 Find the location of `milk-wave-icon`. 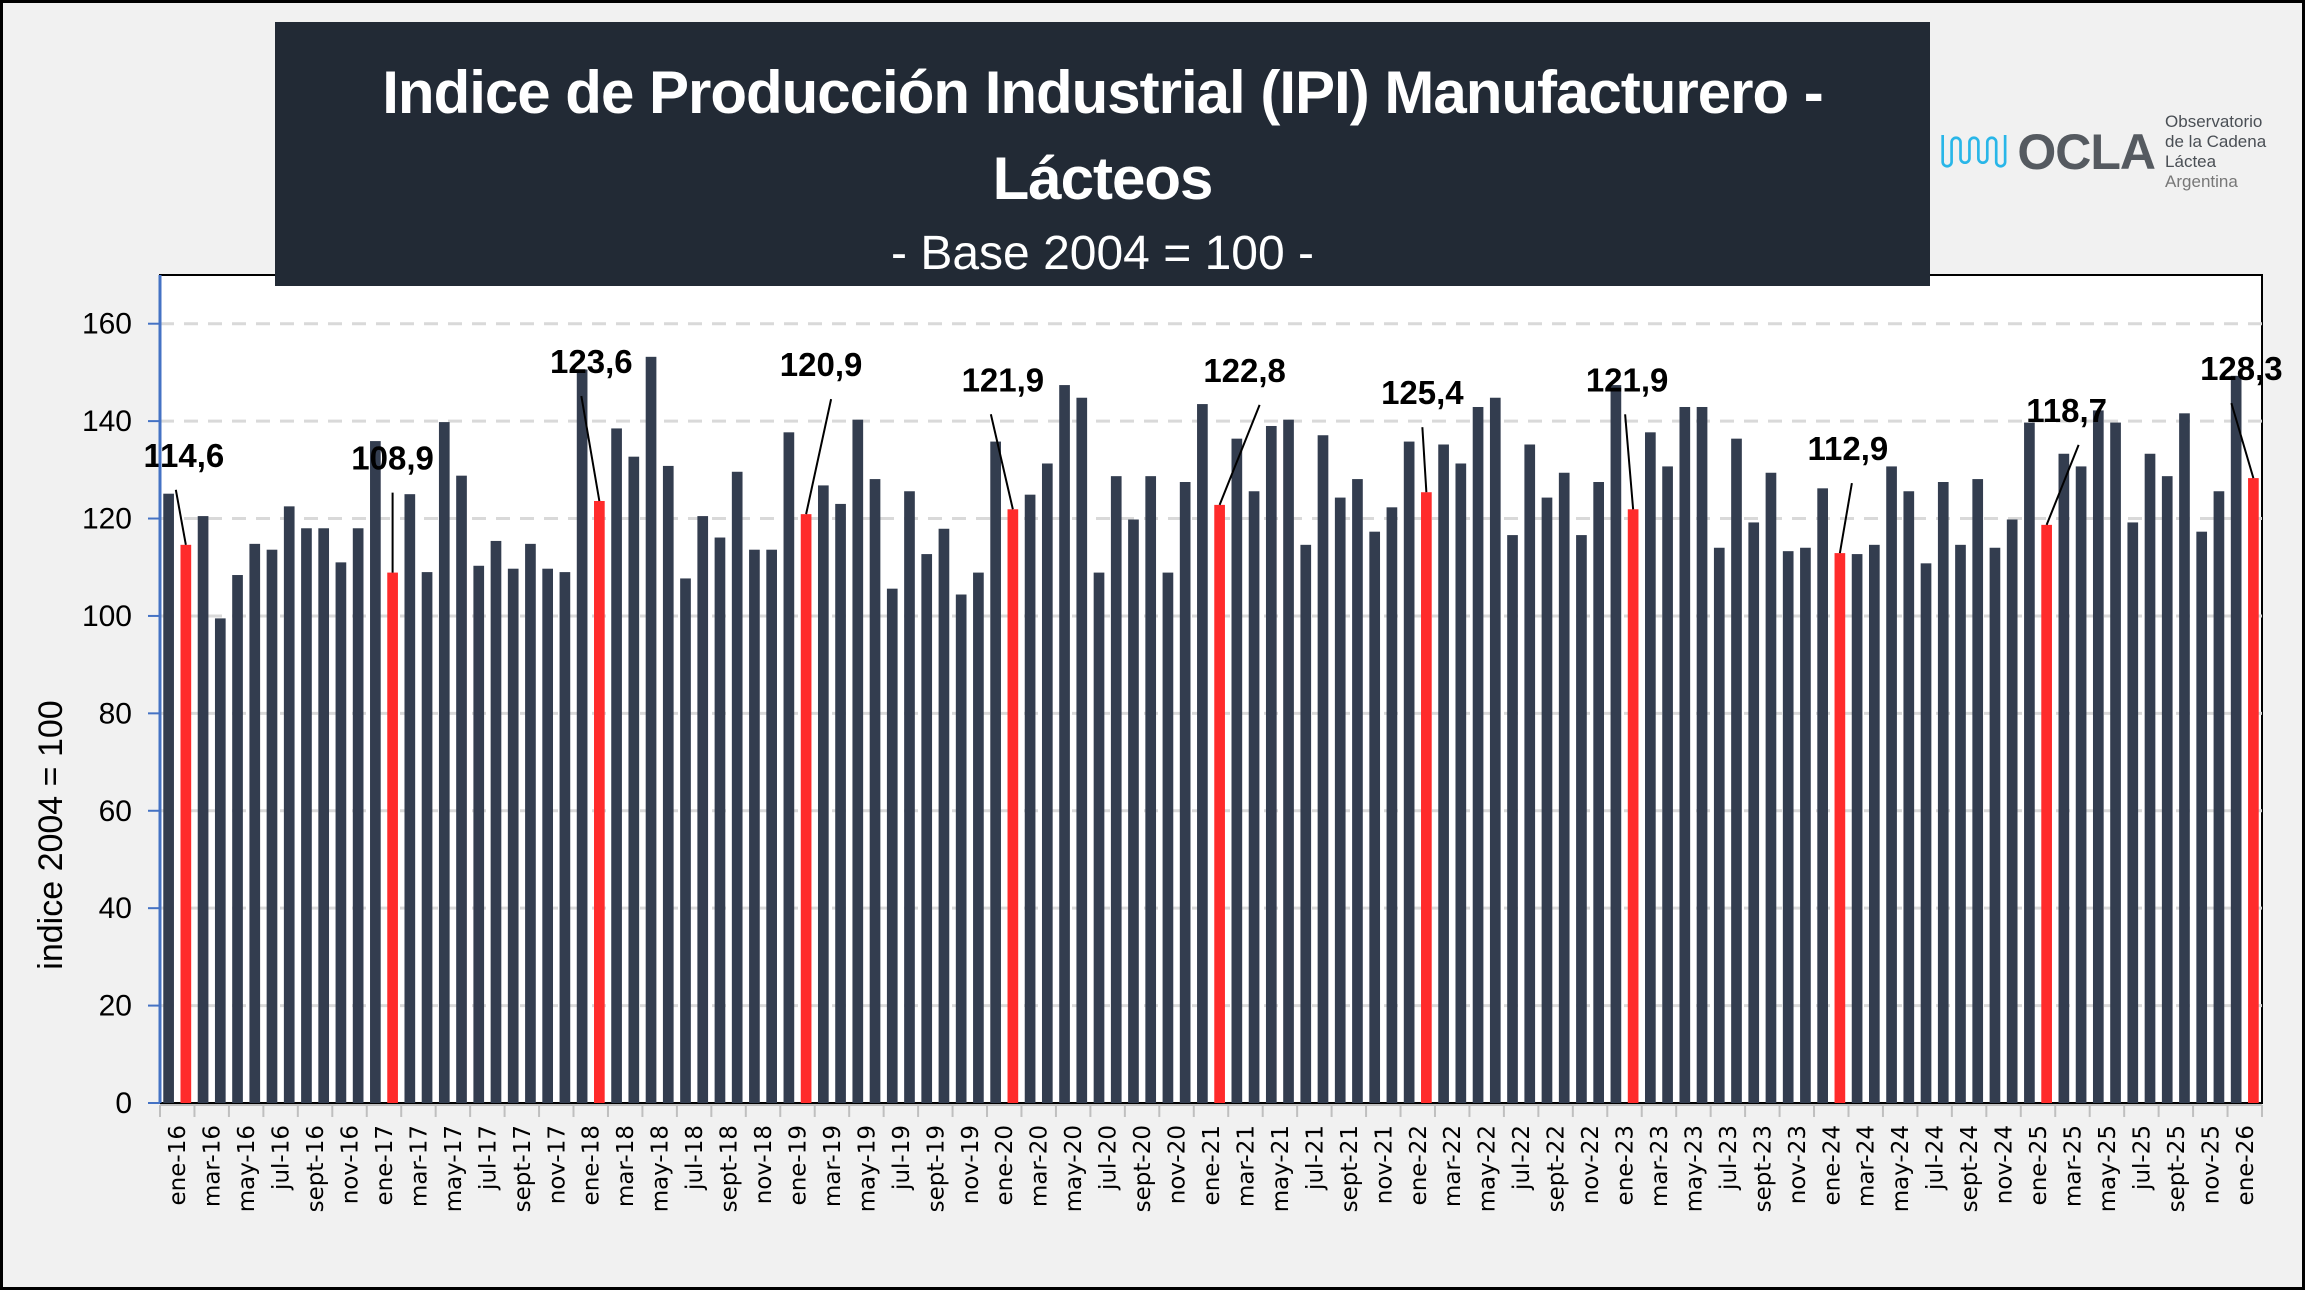

milk-wave-icon is located at coordinates (1974, 151).